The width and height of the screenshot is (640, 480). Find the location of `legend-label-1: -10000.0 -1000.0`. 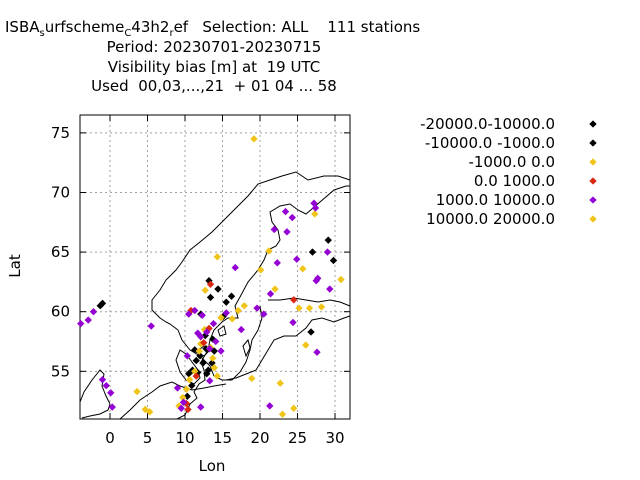

legend-label-1: -10000.0 -1000.0 is located at coordinates (490, 143).